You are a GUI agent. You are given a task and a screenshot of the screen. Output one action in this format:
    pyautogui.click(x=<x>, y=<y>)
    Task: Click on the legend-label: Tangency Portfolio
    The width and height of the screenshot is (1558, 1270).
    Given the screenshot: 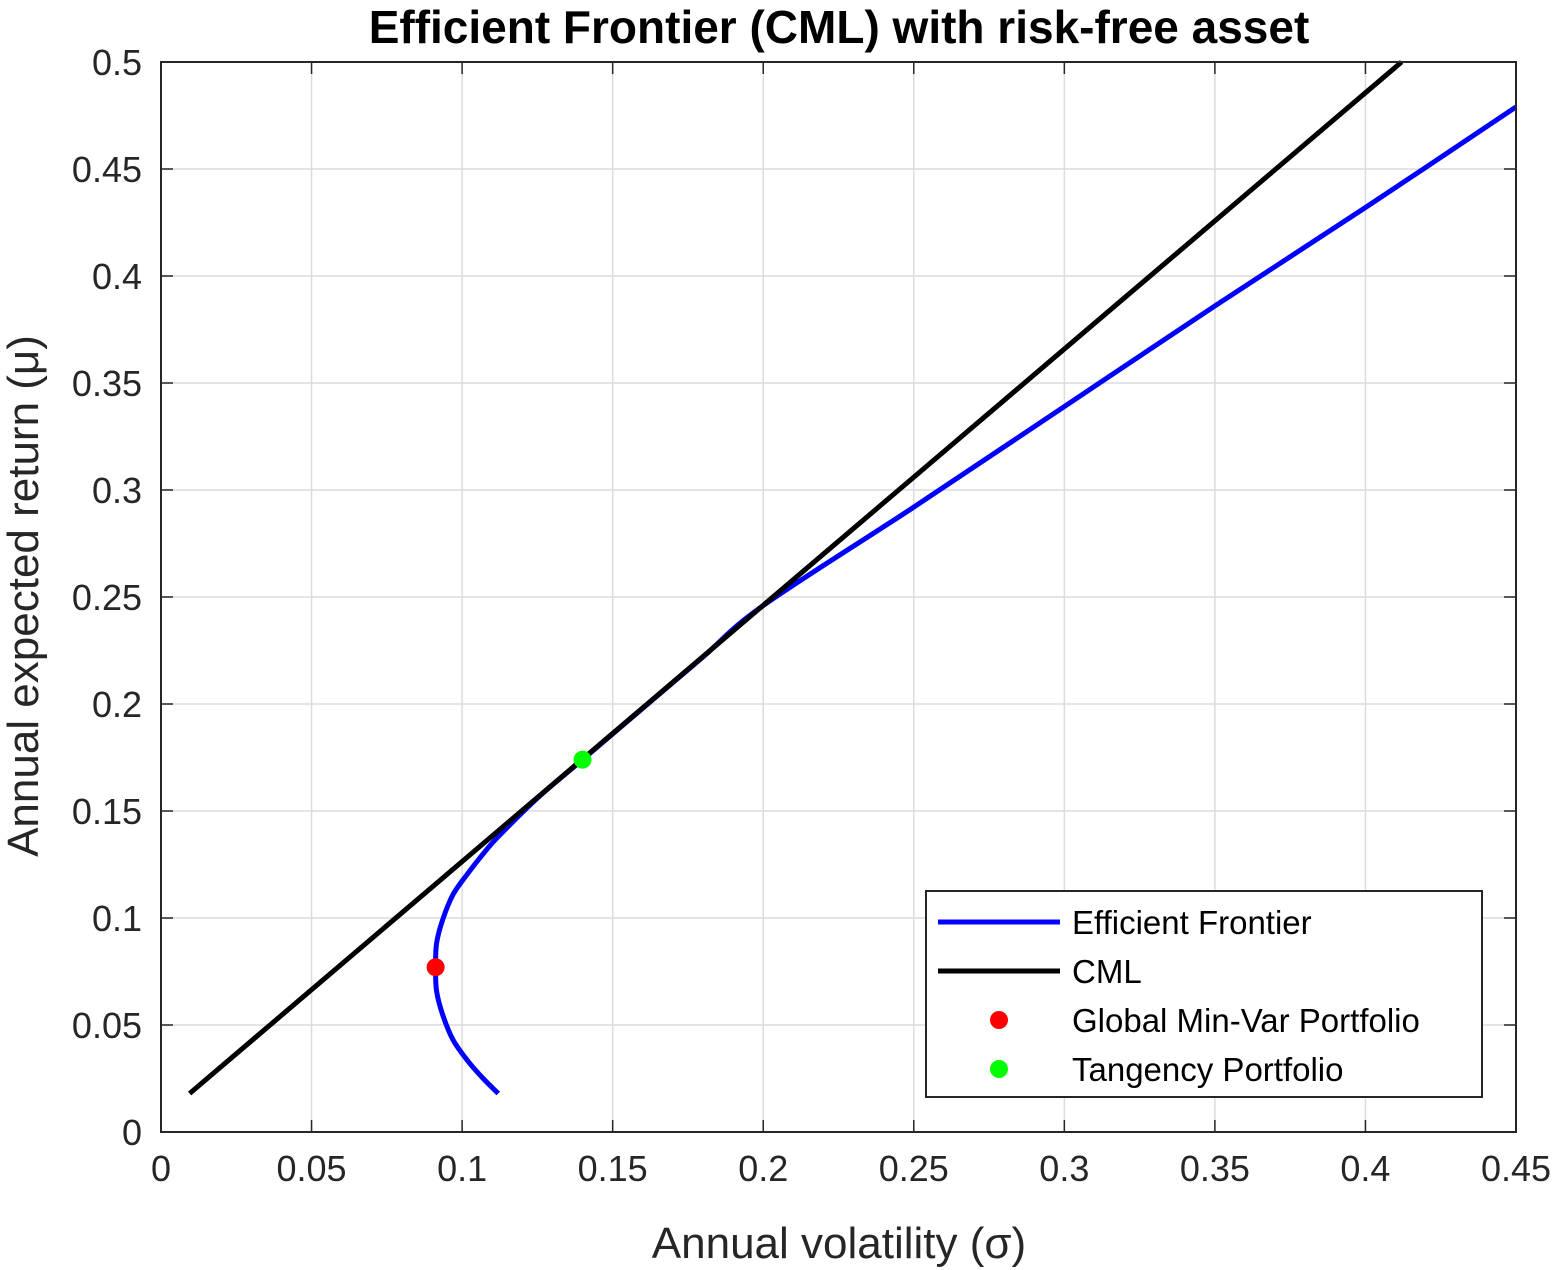 What is the action you would take?
    pyautogui.click(x=1208, y=1069)
    